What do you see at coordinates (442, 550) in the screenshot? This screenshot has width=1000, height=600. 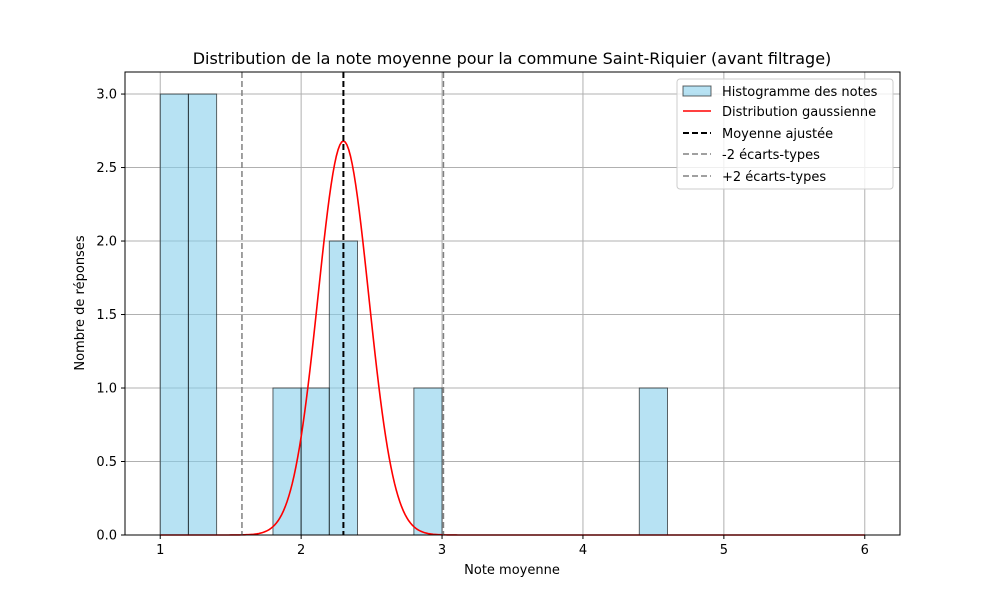 I see `x-tick-label: 3` at bounding box center [442, 550].